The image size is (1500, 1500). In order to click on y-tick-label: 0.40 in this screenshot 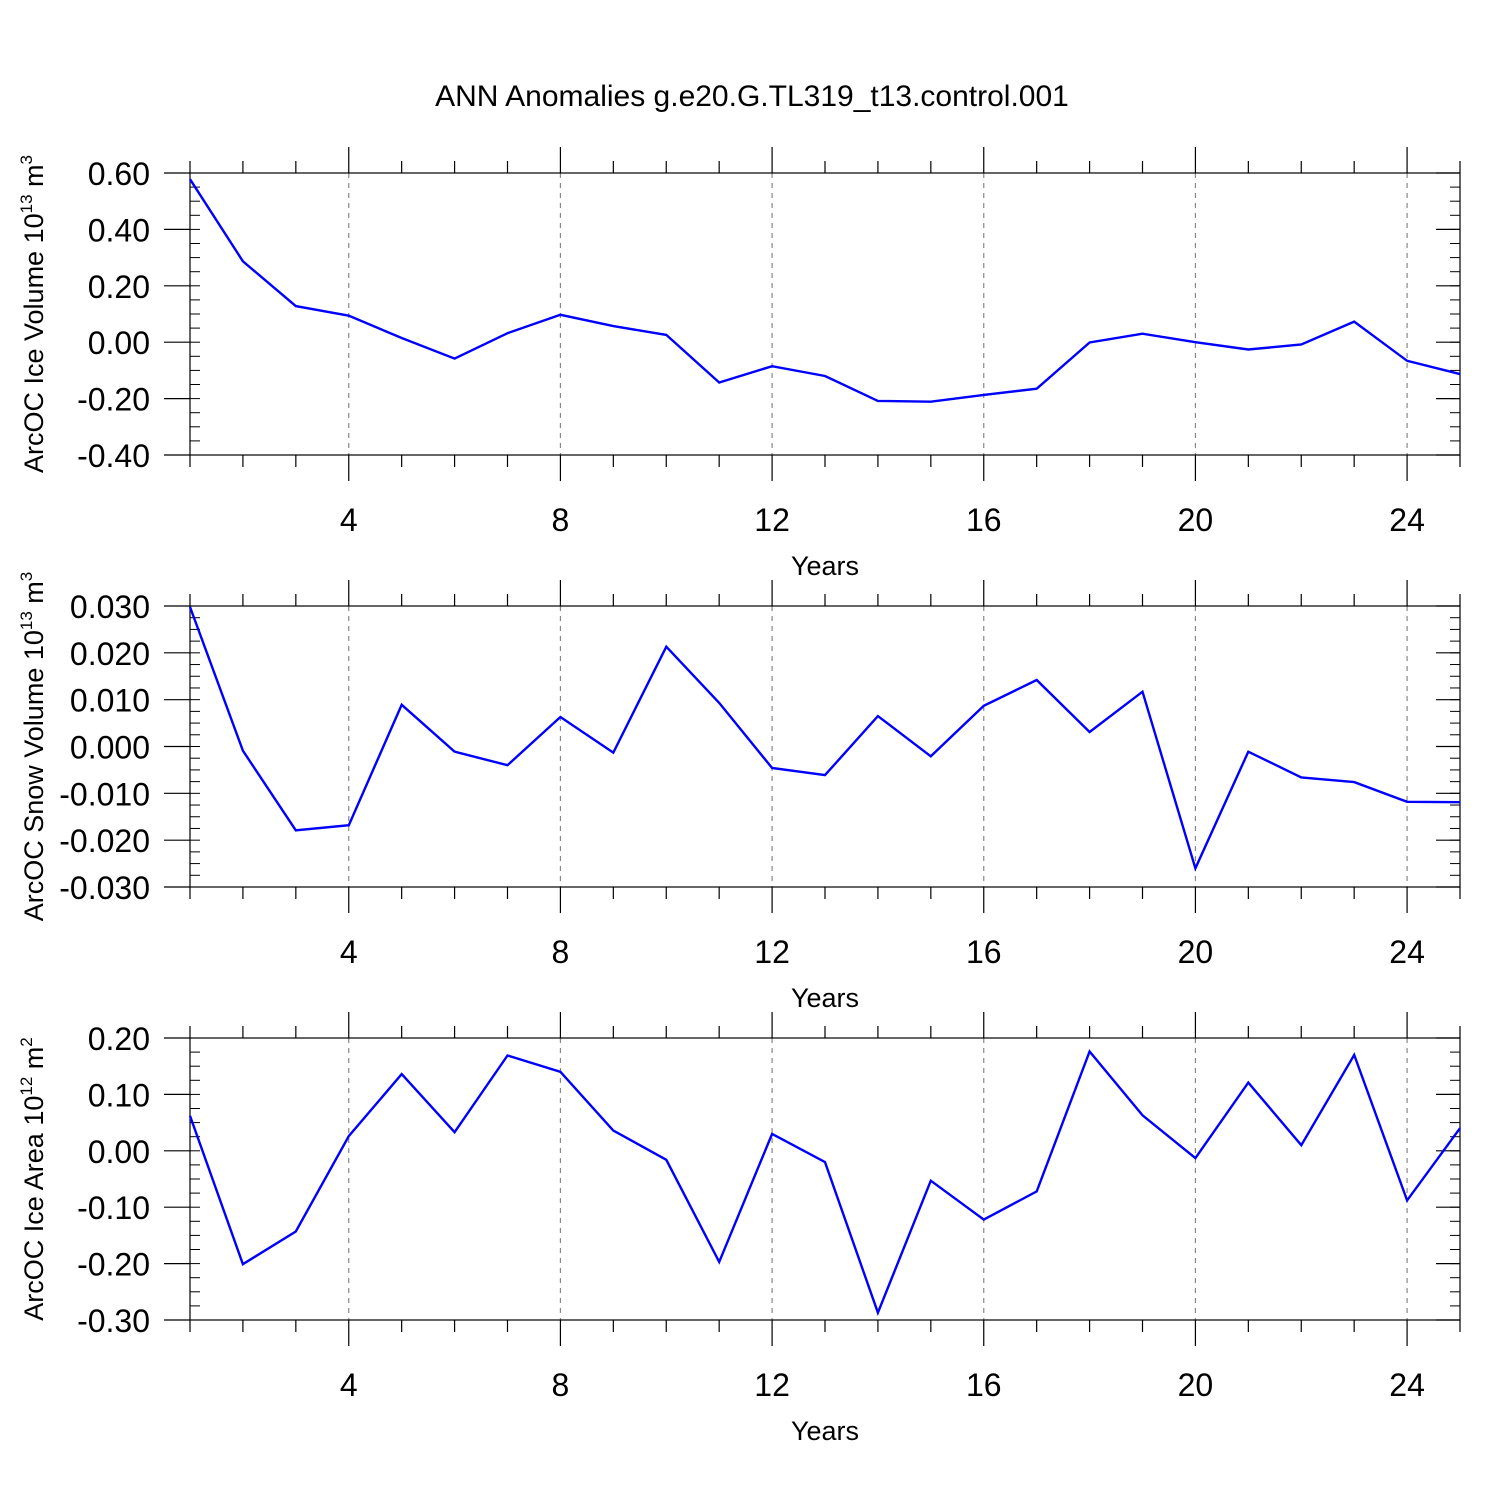, I will do `click(119, 230)`.